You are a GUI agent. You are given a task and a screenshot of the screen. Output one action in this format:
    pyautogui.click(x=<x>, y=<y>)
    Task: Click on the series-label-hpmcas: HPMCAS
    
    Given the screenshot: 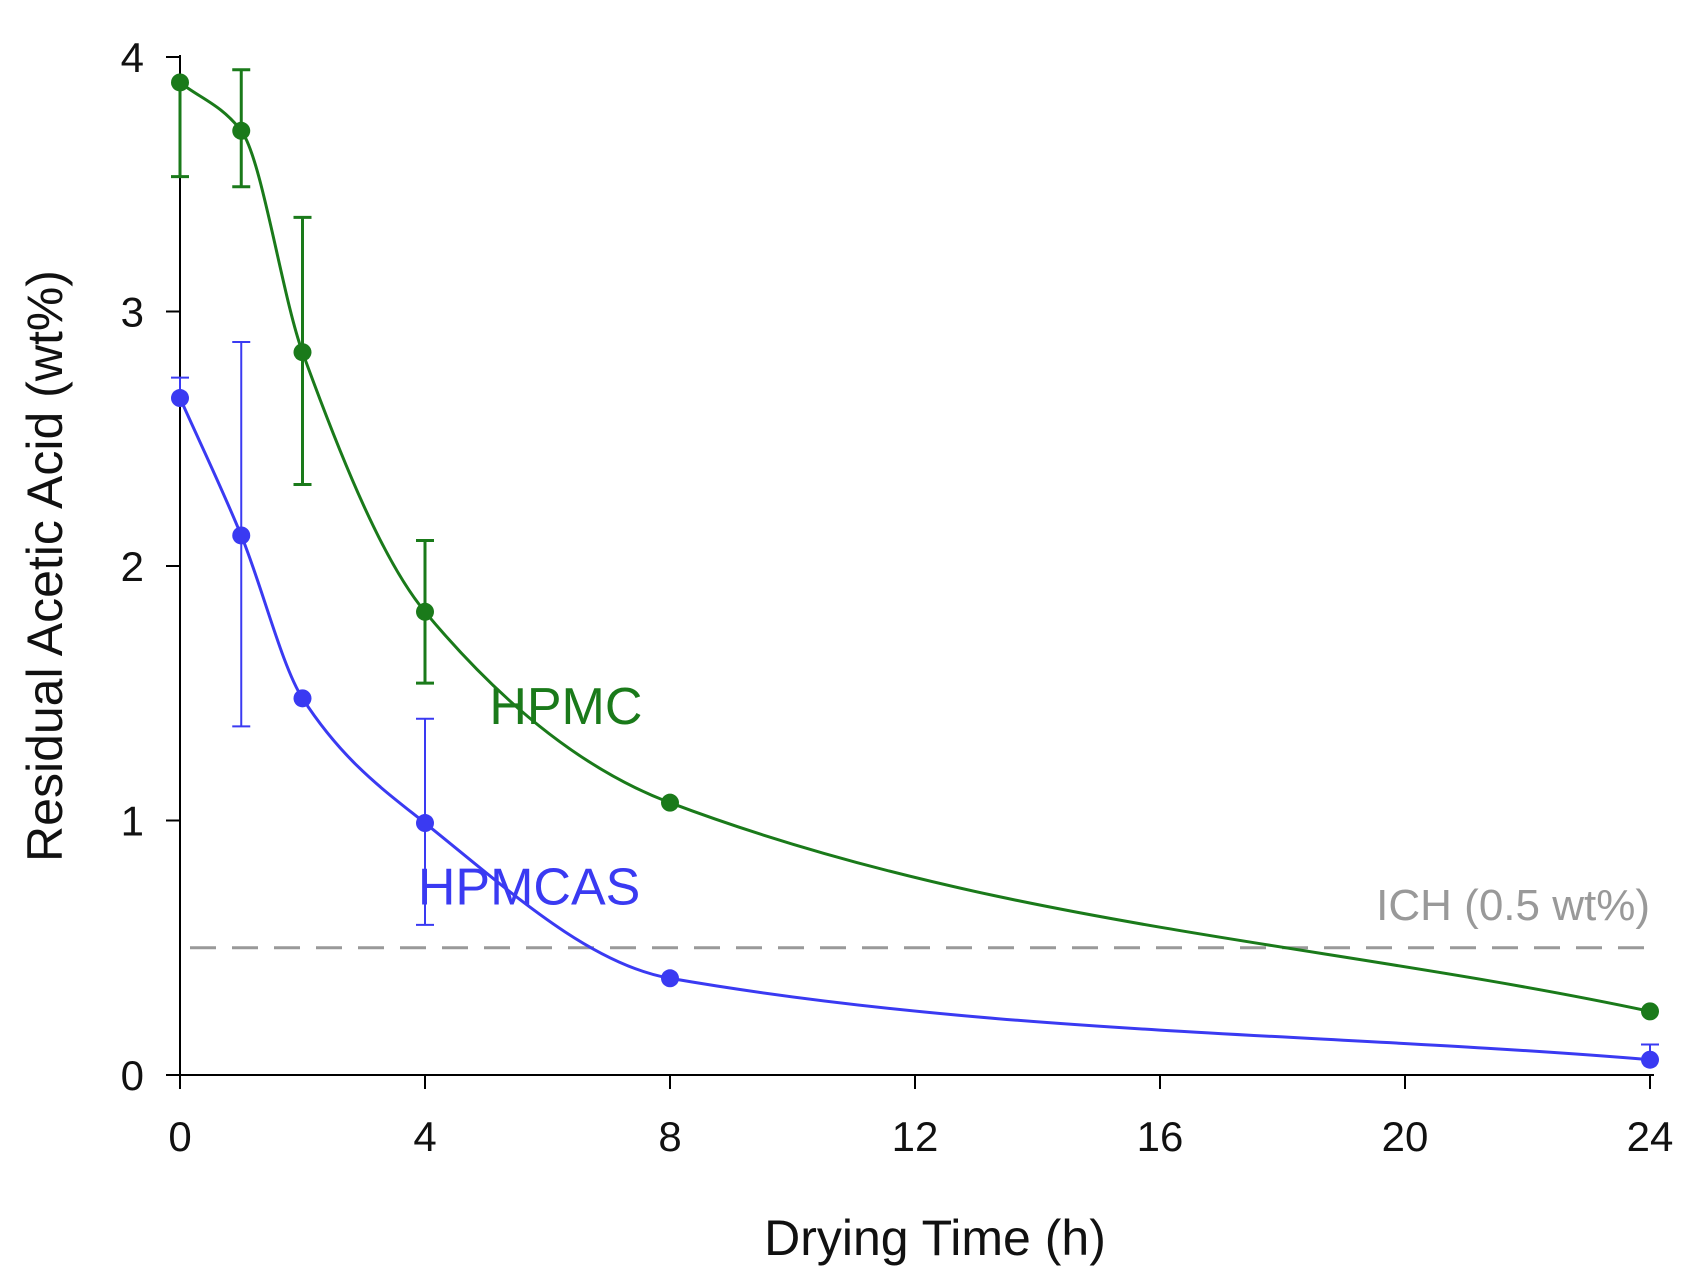 What is the action you would take?
    pyautogui.click(x=529, y=888)
    